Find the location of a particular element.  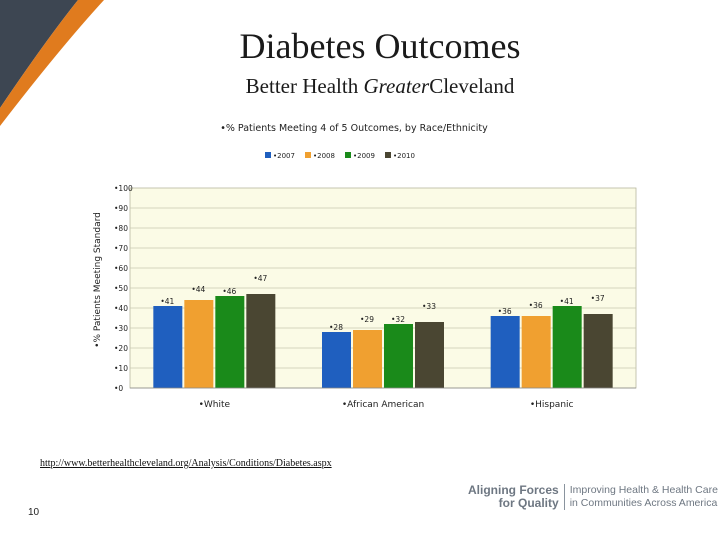

logo-line2: for Quality is located at coordinates (528, 503).